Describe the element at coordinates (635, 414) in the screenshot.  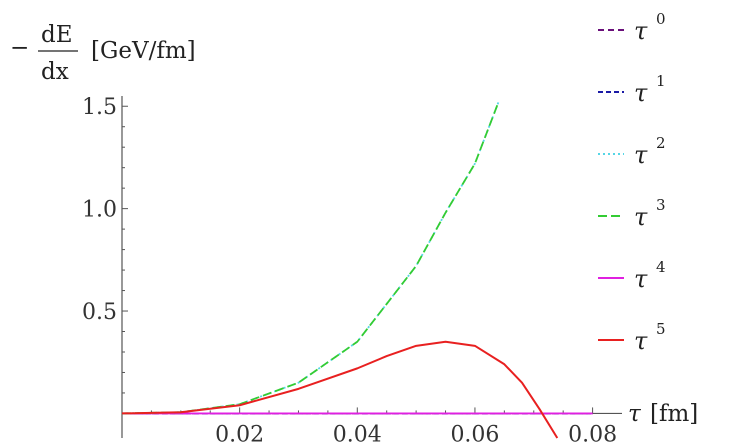
I see `x-label-symbol: τ` at that location.